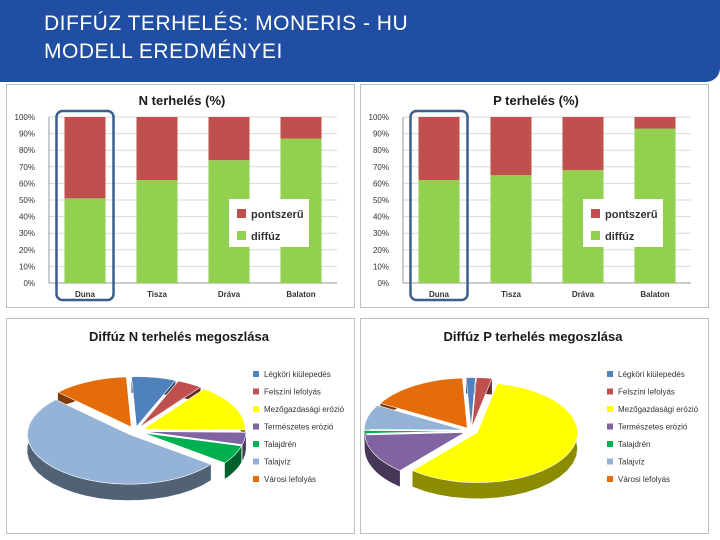 The width and height of the screenshot is (720, 540). What do you see at coordinates (511, 294) in the screenshot?
I see `x-tick-label: Tisza` at bounding box center [511, 294].